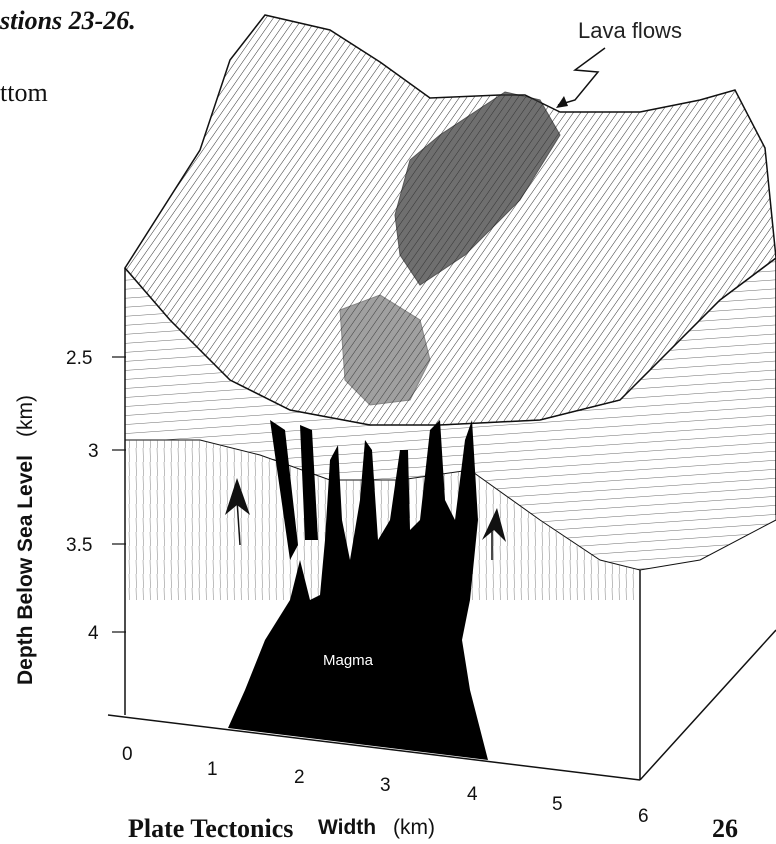 The image size is (776, 844). I want to click on lava-flows-pointer, so click(581, 76).